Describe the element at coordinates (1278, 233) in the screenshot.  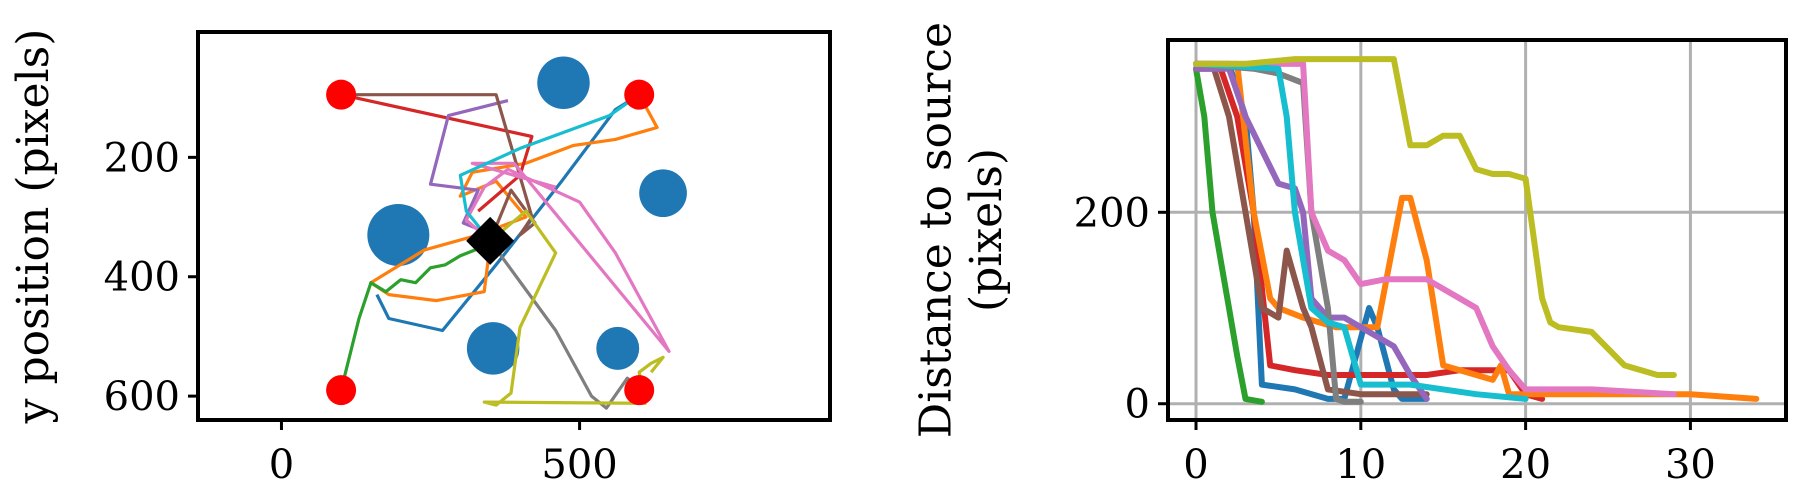
I see `distance-line` at that location.